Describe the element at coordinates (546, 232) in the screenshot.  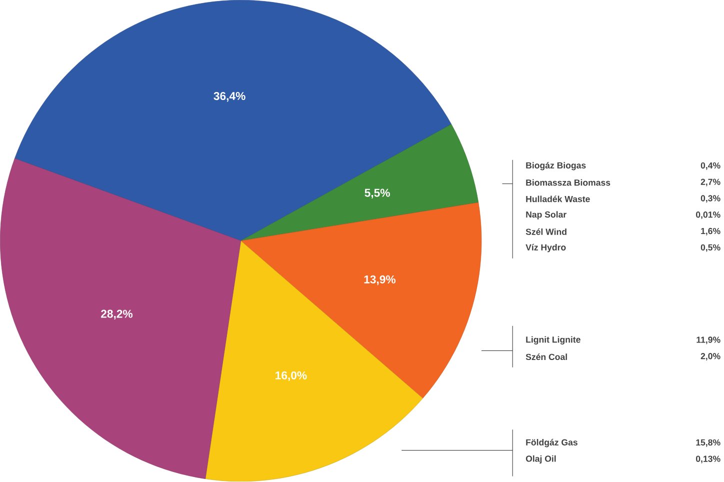
I see `text: Szél Wind` at that location.